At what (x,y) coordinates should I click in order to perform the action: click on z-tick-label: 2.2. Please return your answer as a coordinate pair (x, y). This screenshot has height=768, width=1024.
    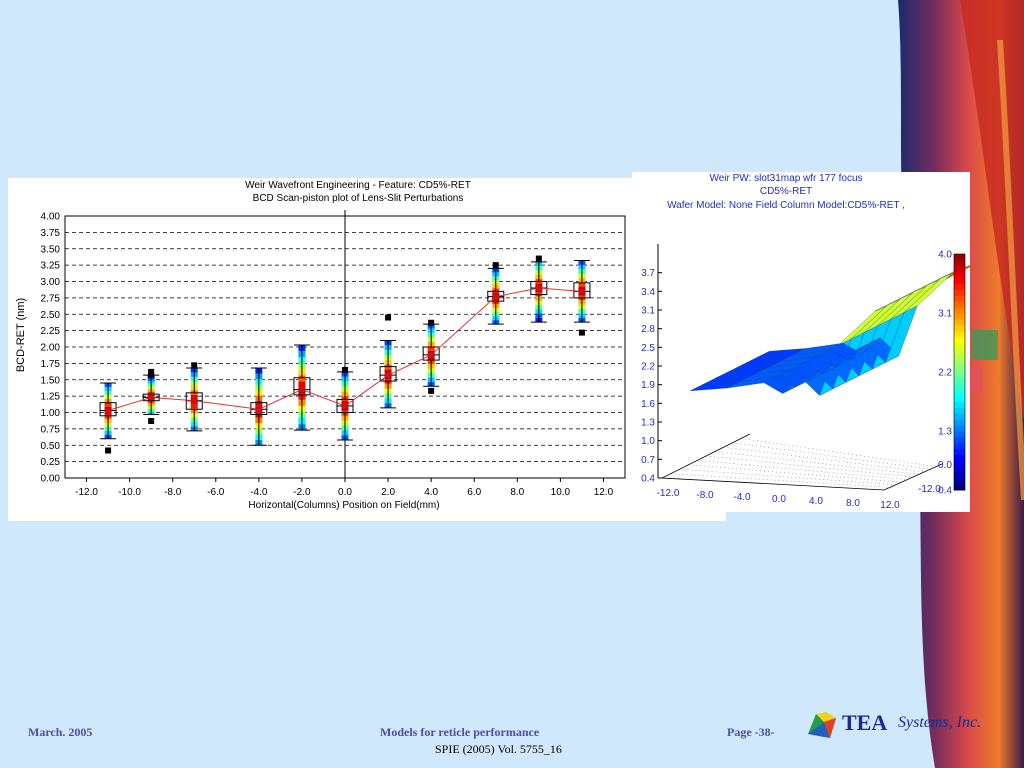
    Looking at the image, I should click on (648, 367).